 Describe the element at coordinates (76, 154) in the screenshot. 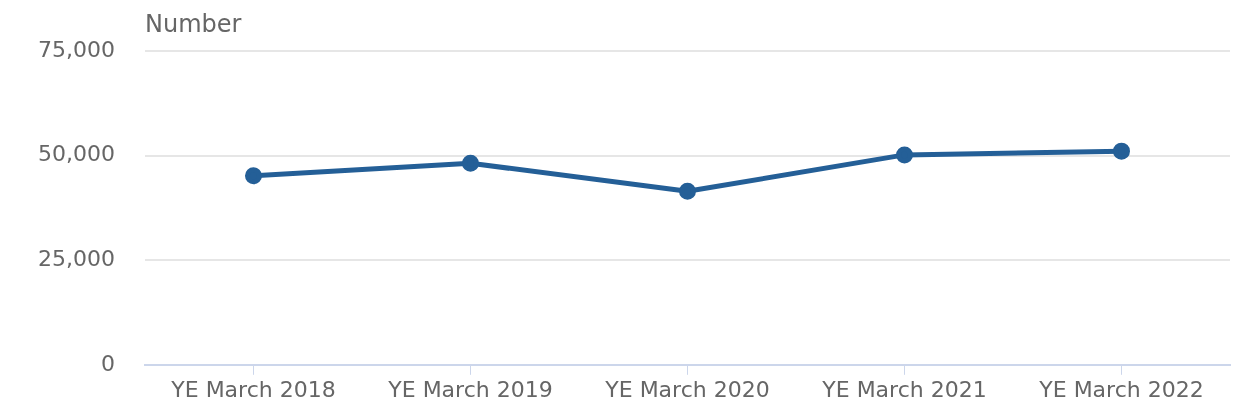

I see `y-tick-label: 50,000` at that location.